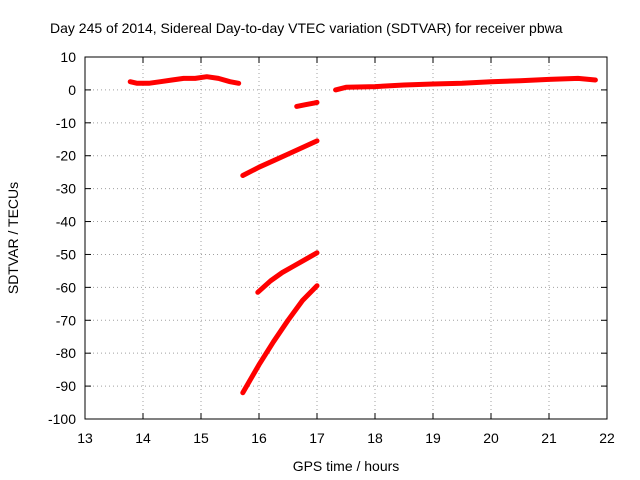 This screenshot has width=640, height=480. Describe the element at coordinates (62, 419) in the screenshot. I see `y-tick-label: -100` at that location.